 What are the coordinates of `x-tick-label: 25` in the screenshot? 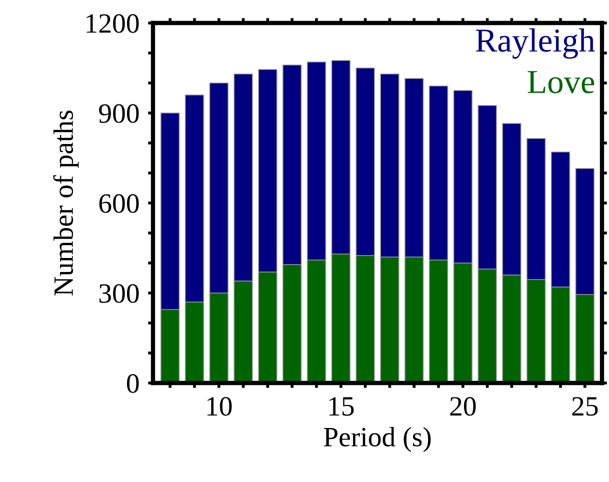 It's located at (585, 406).